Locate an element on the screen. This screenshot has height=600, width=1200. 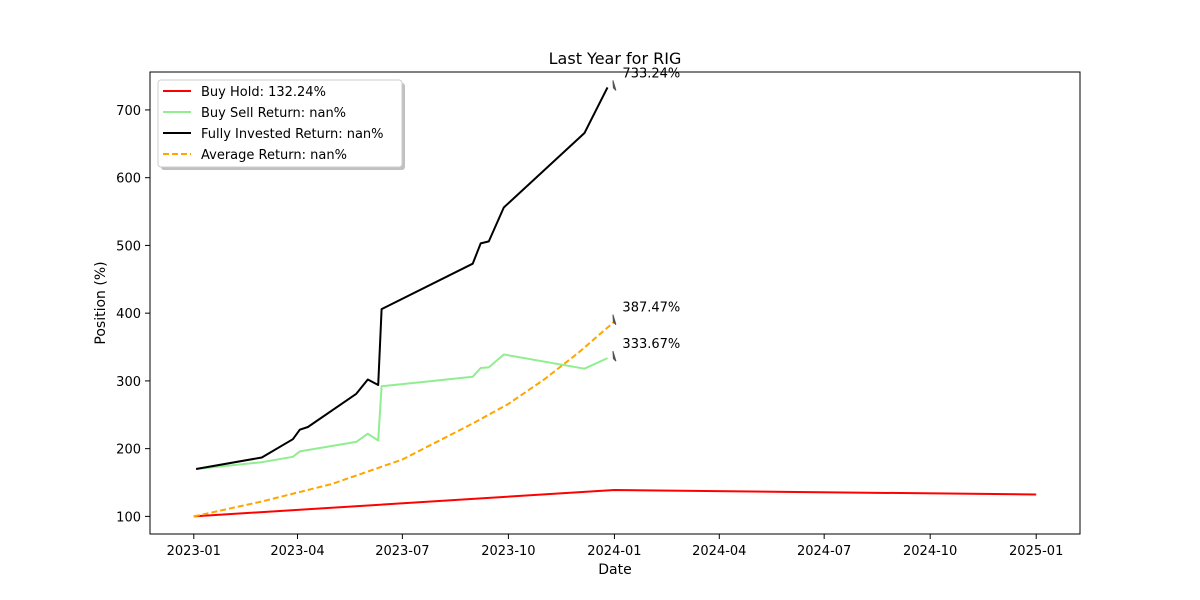
y-axis-label: Position (%) is located at coordinates (101, 302).